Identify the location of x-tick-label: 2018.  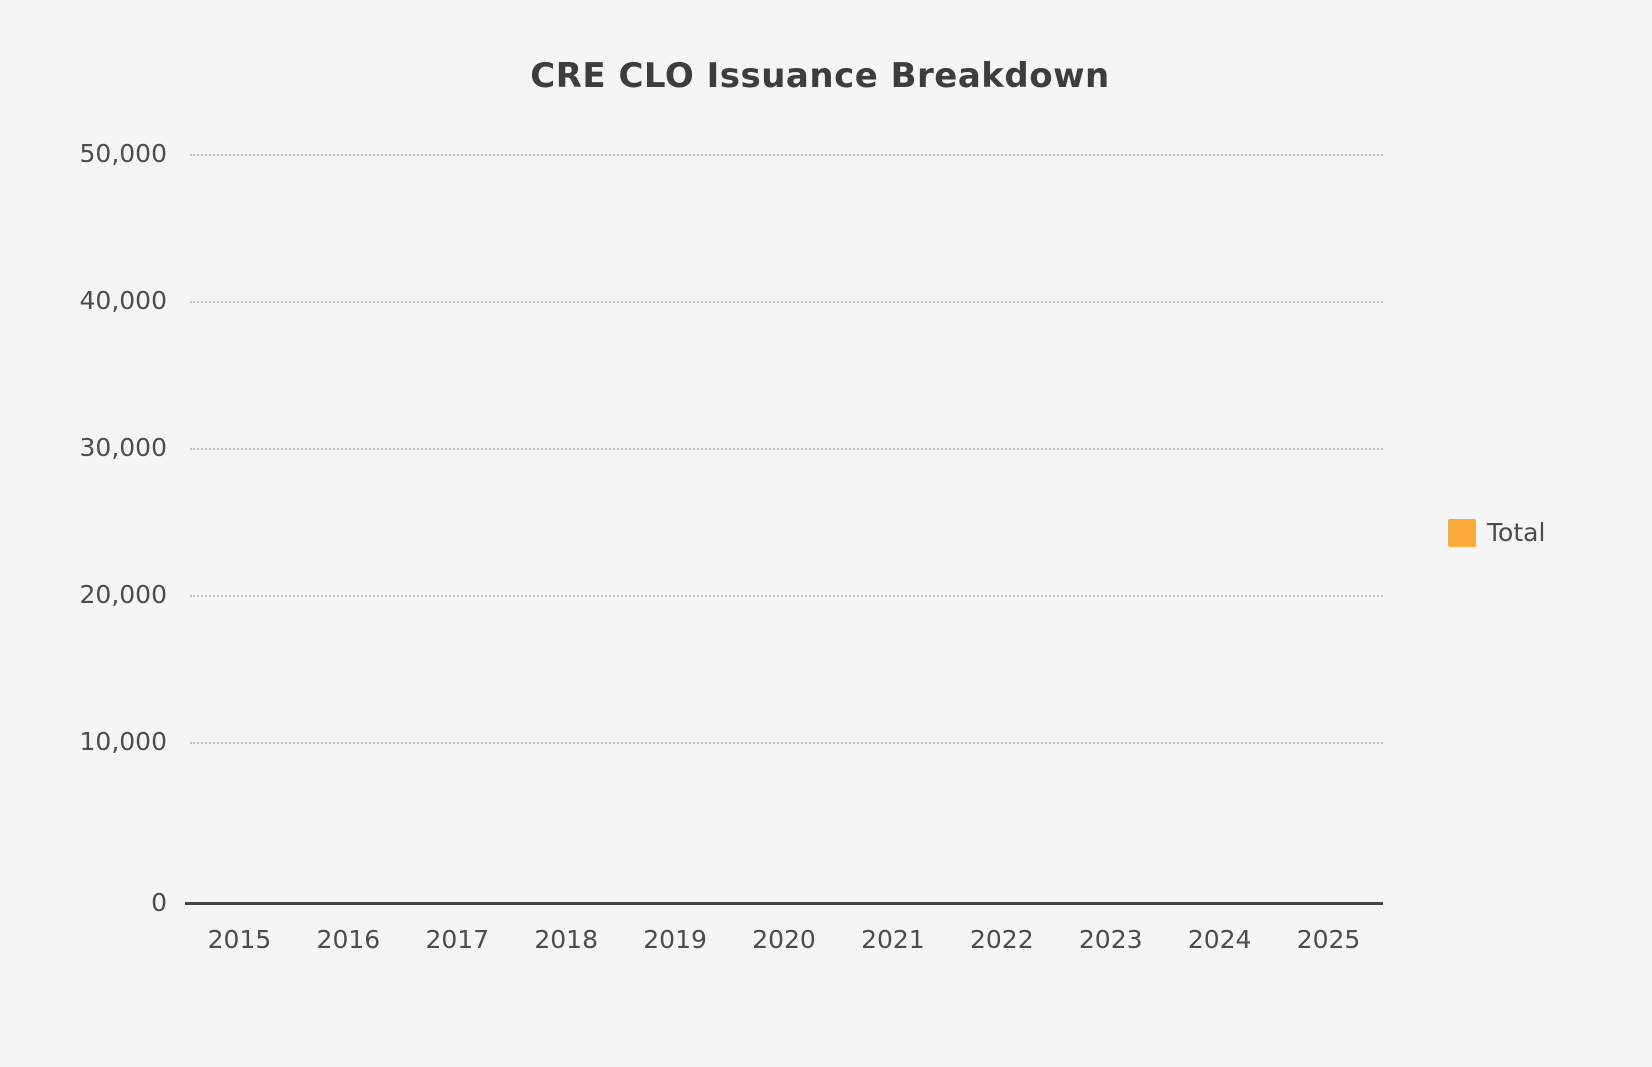
(566, 939).